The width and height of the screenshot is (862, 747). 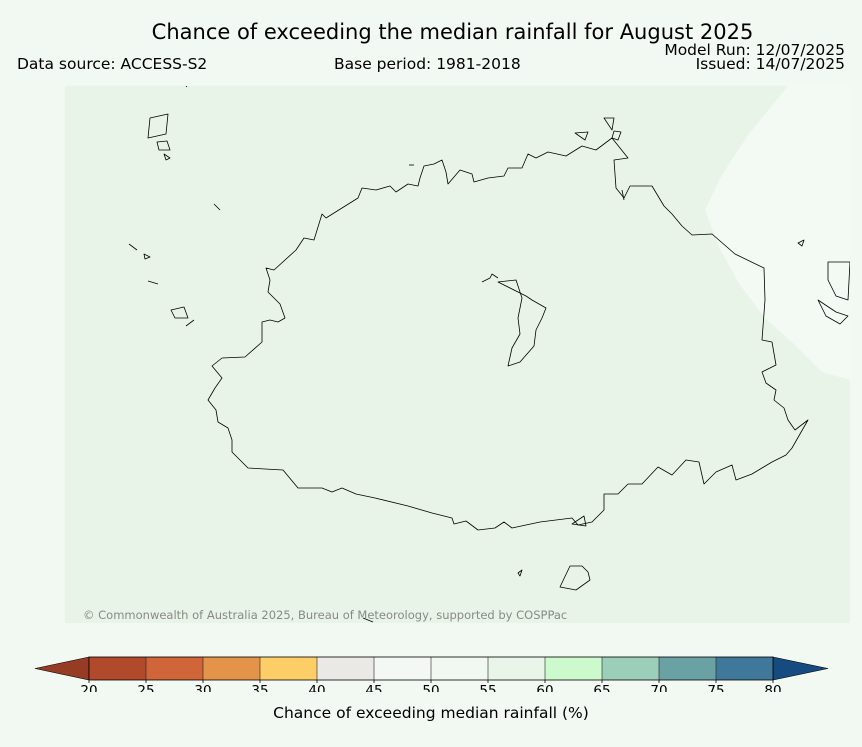 I want to click on colorbar-tick-label: 70, so click(x=658, y=687).